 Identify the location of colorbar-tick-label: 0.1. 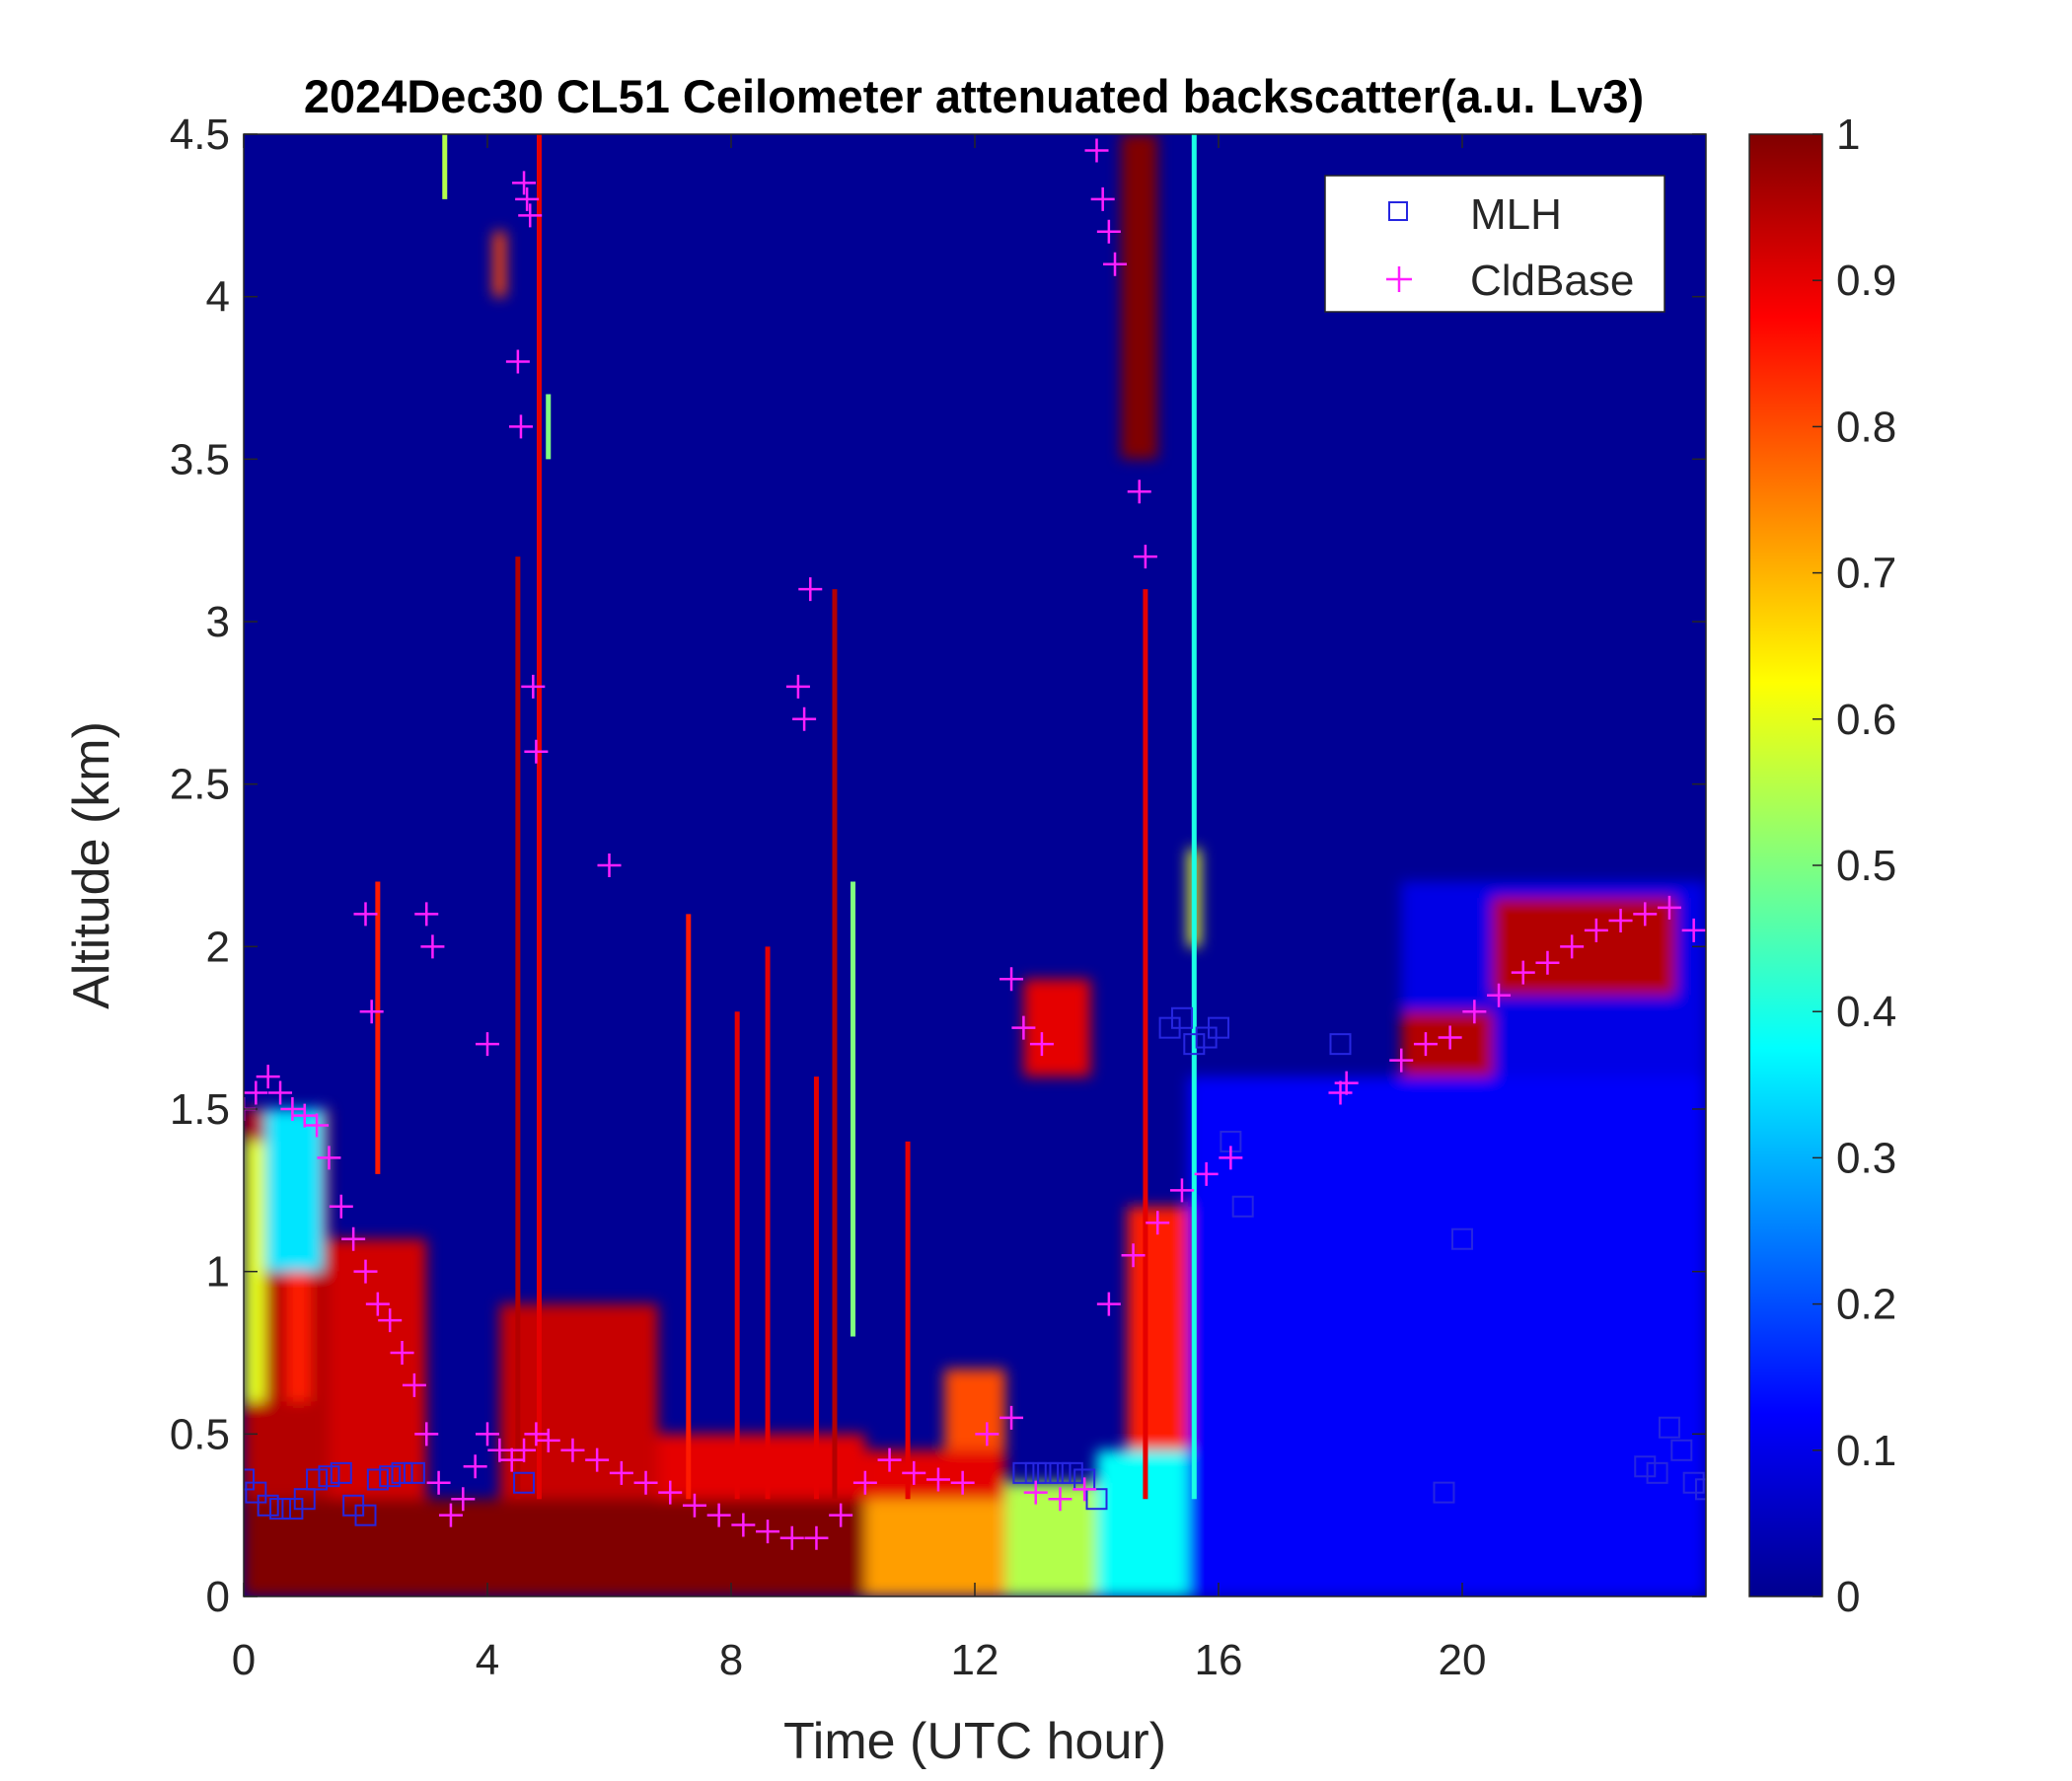
(1866, 1451).